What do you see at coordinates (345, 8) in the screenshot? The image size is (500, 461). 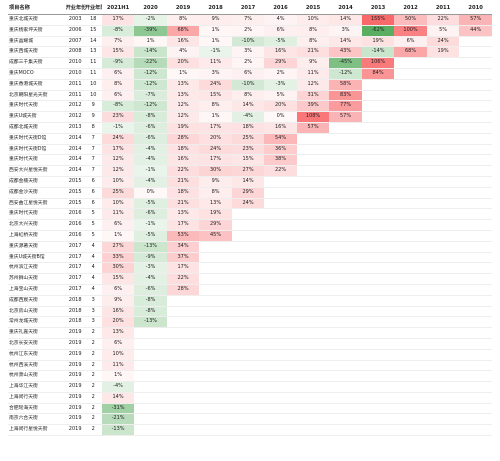 I see `column-header: 2014` at bounding box center [345, 8].